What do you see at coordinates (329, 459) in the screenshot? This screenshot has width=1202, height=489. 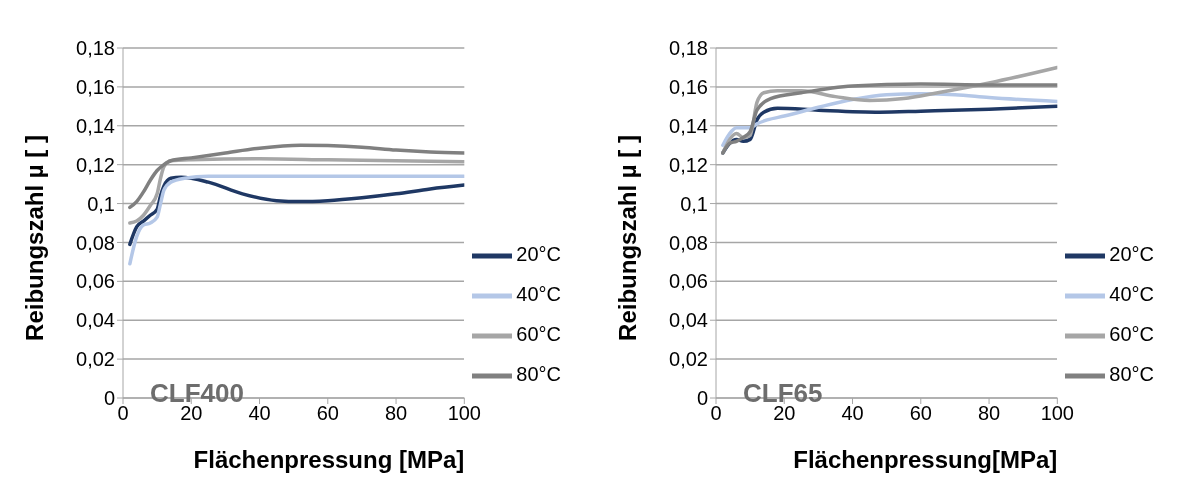 I see `x-axis-title: Flächenpressung [MPa]` at bounding box center [329, 459].